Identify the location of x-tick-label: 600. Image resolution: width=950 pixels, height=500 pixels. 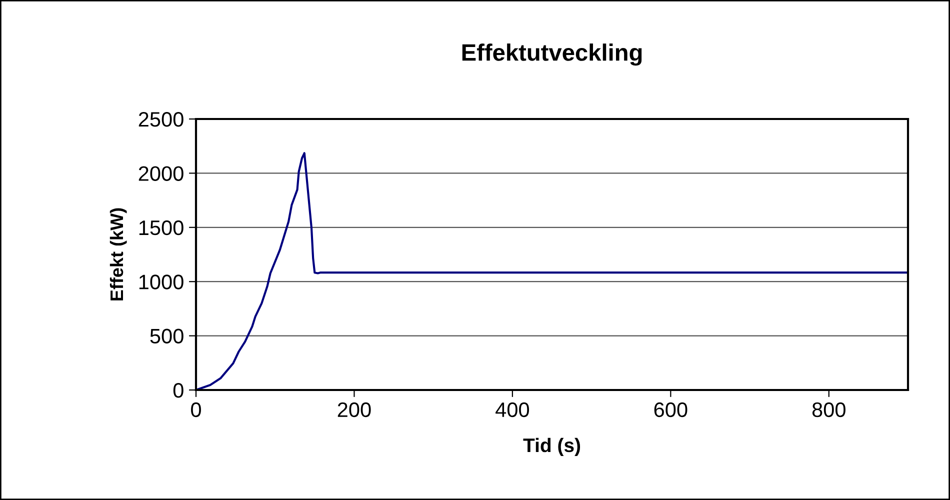
(671, 410).